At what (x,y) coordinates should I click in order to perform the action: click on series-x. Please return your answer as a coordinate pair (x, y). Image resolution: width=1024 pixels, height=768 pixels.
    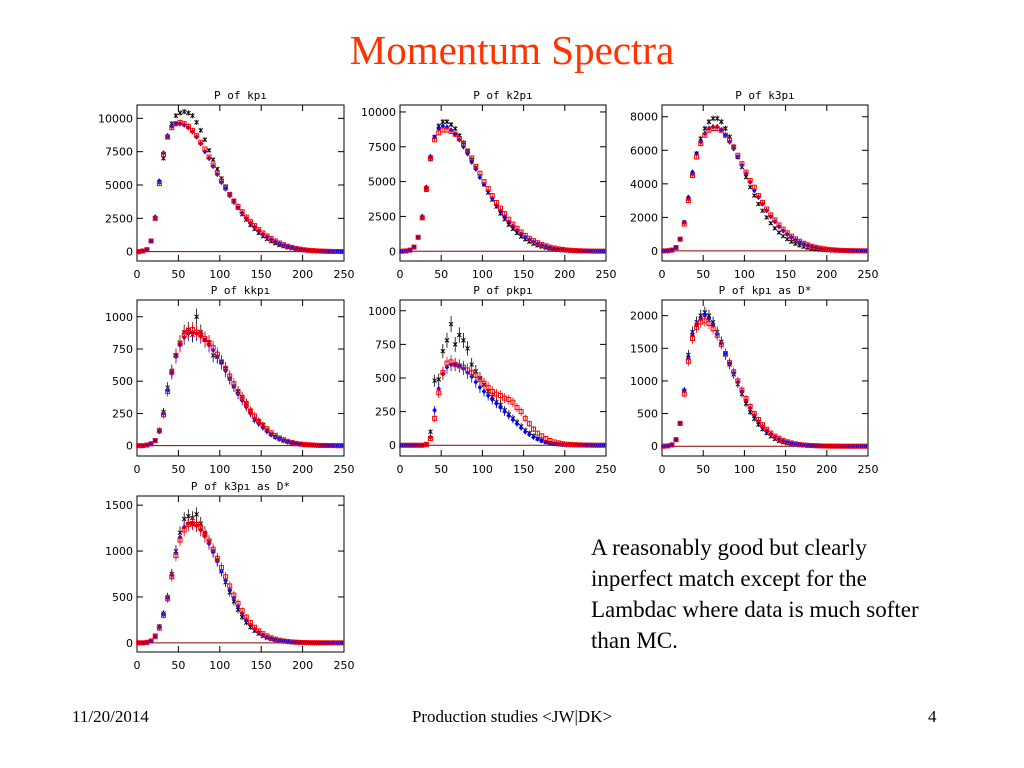
    Looking at the image, I should click on (764, 184).